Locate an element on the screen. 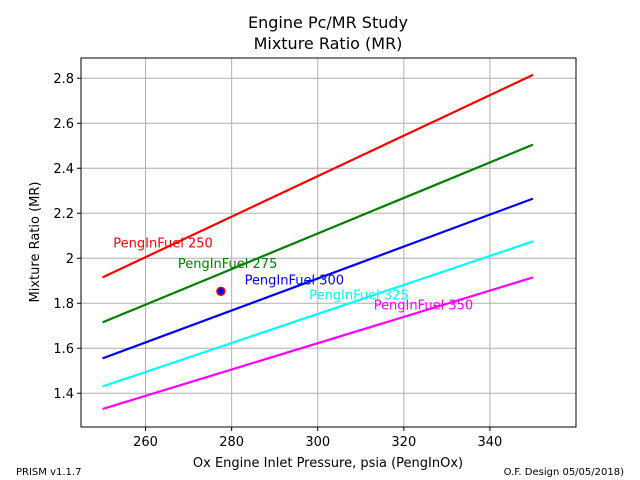 The image size is (640, 480). series-label: PengInFuel 275 is located at coordinates (228, 264).